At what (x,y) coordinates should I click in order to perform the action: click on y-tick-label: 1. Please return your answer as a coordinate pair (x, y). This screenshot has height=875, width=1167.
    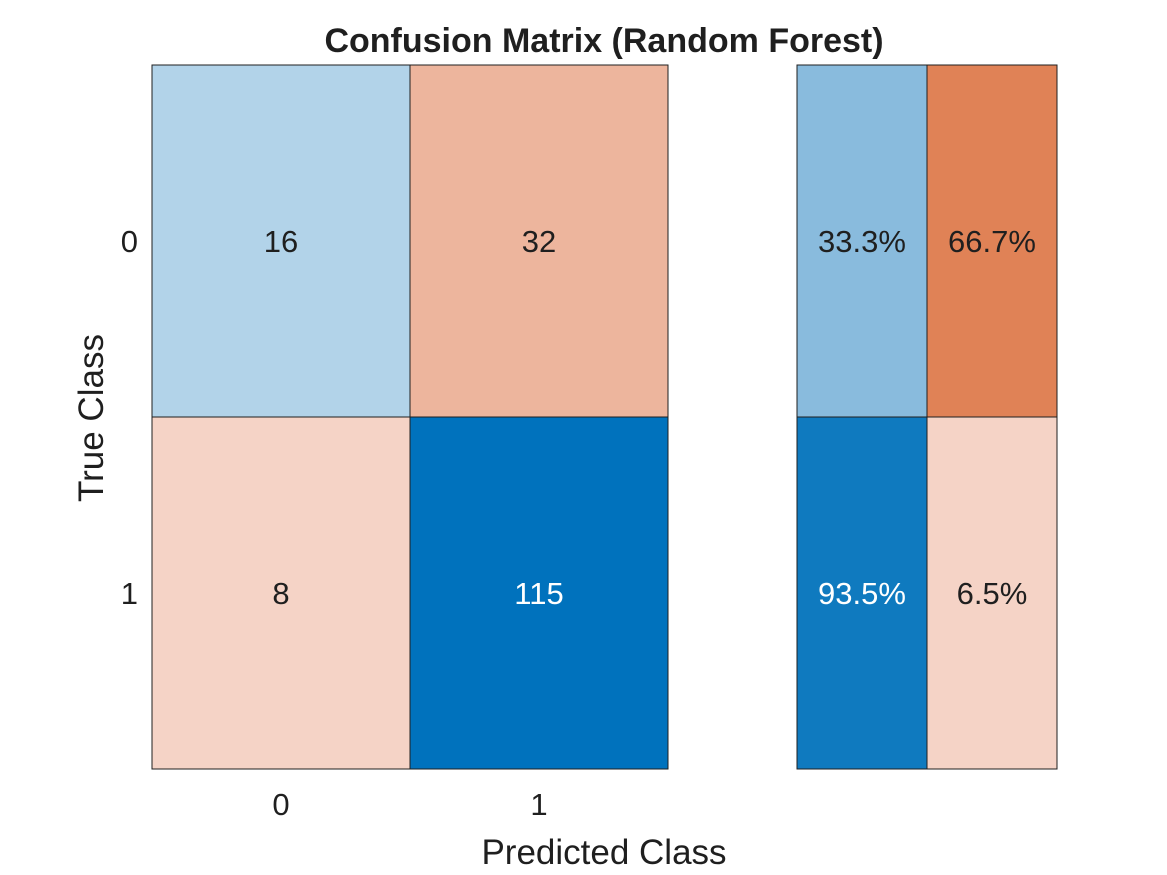
    Looking at the image, I should click on (129, 593).